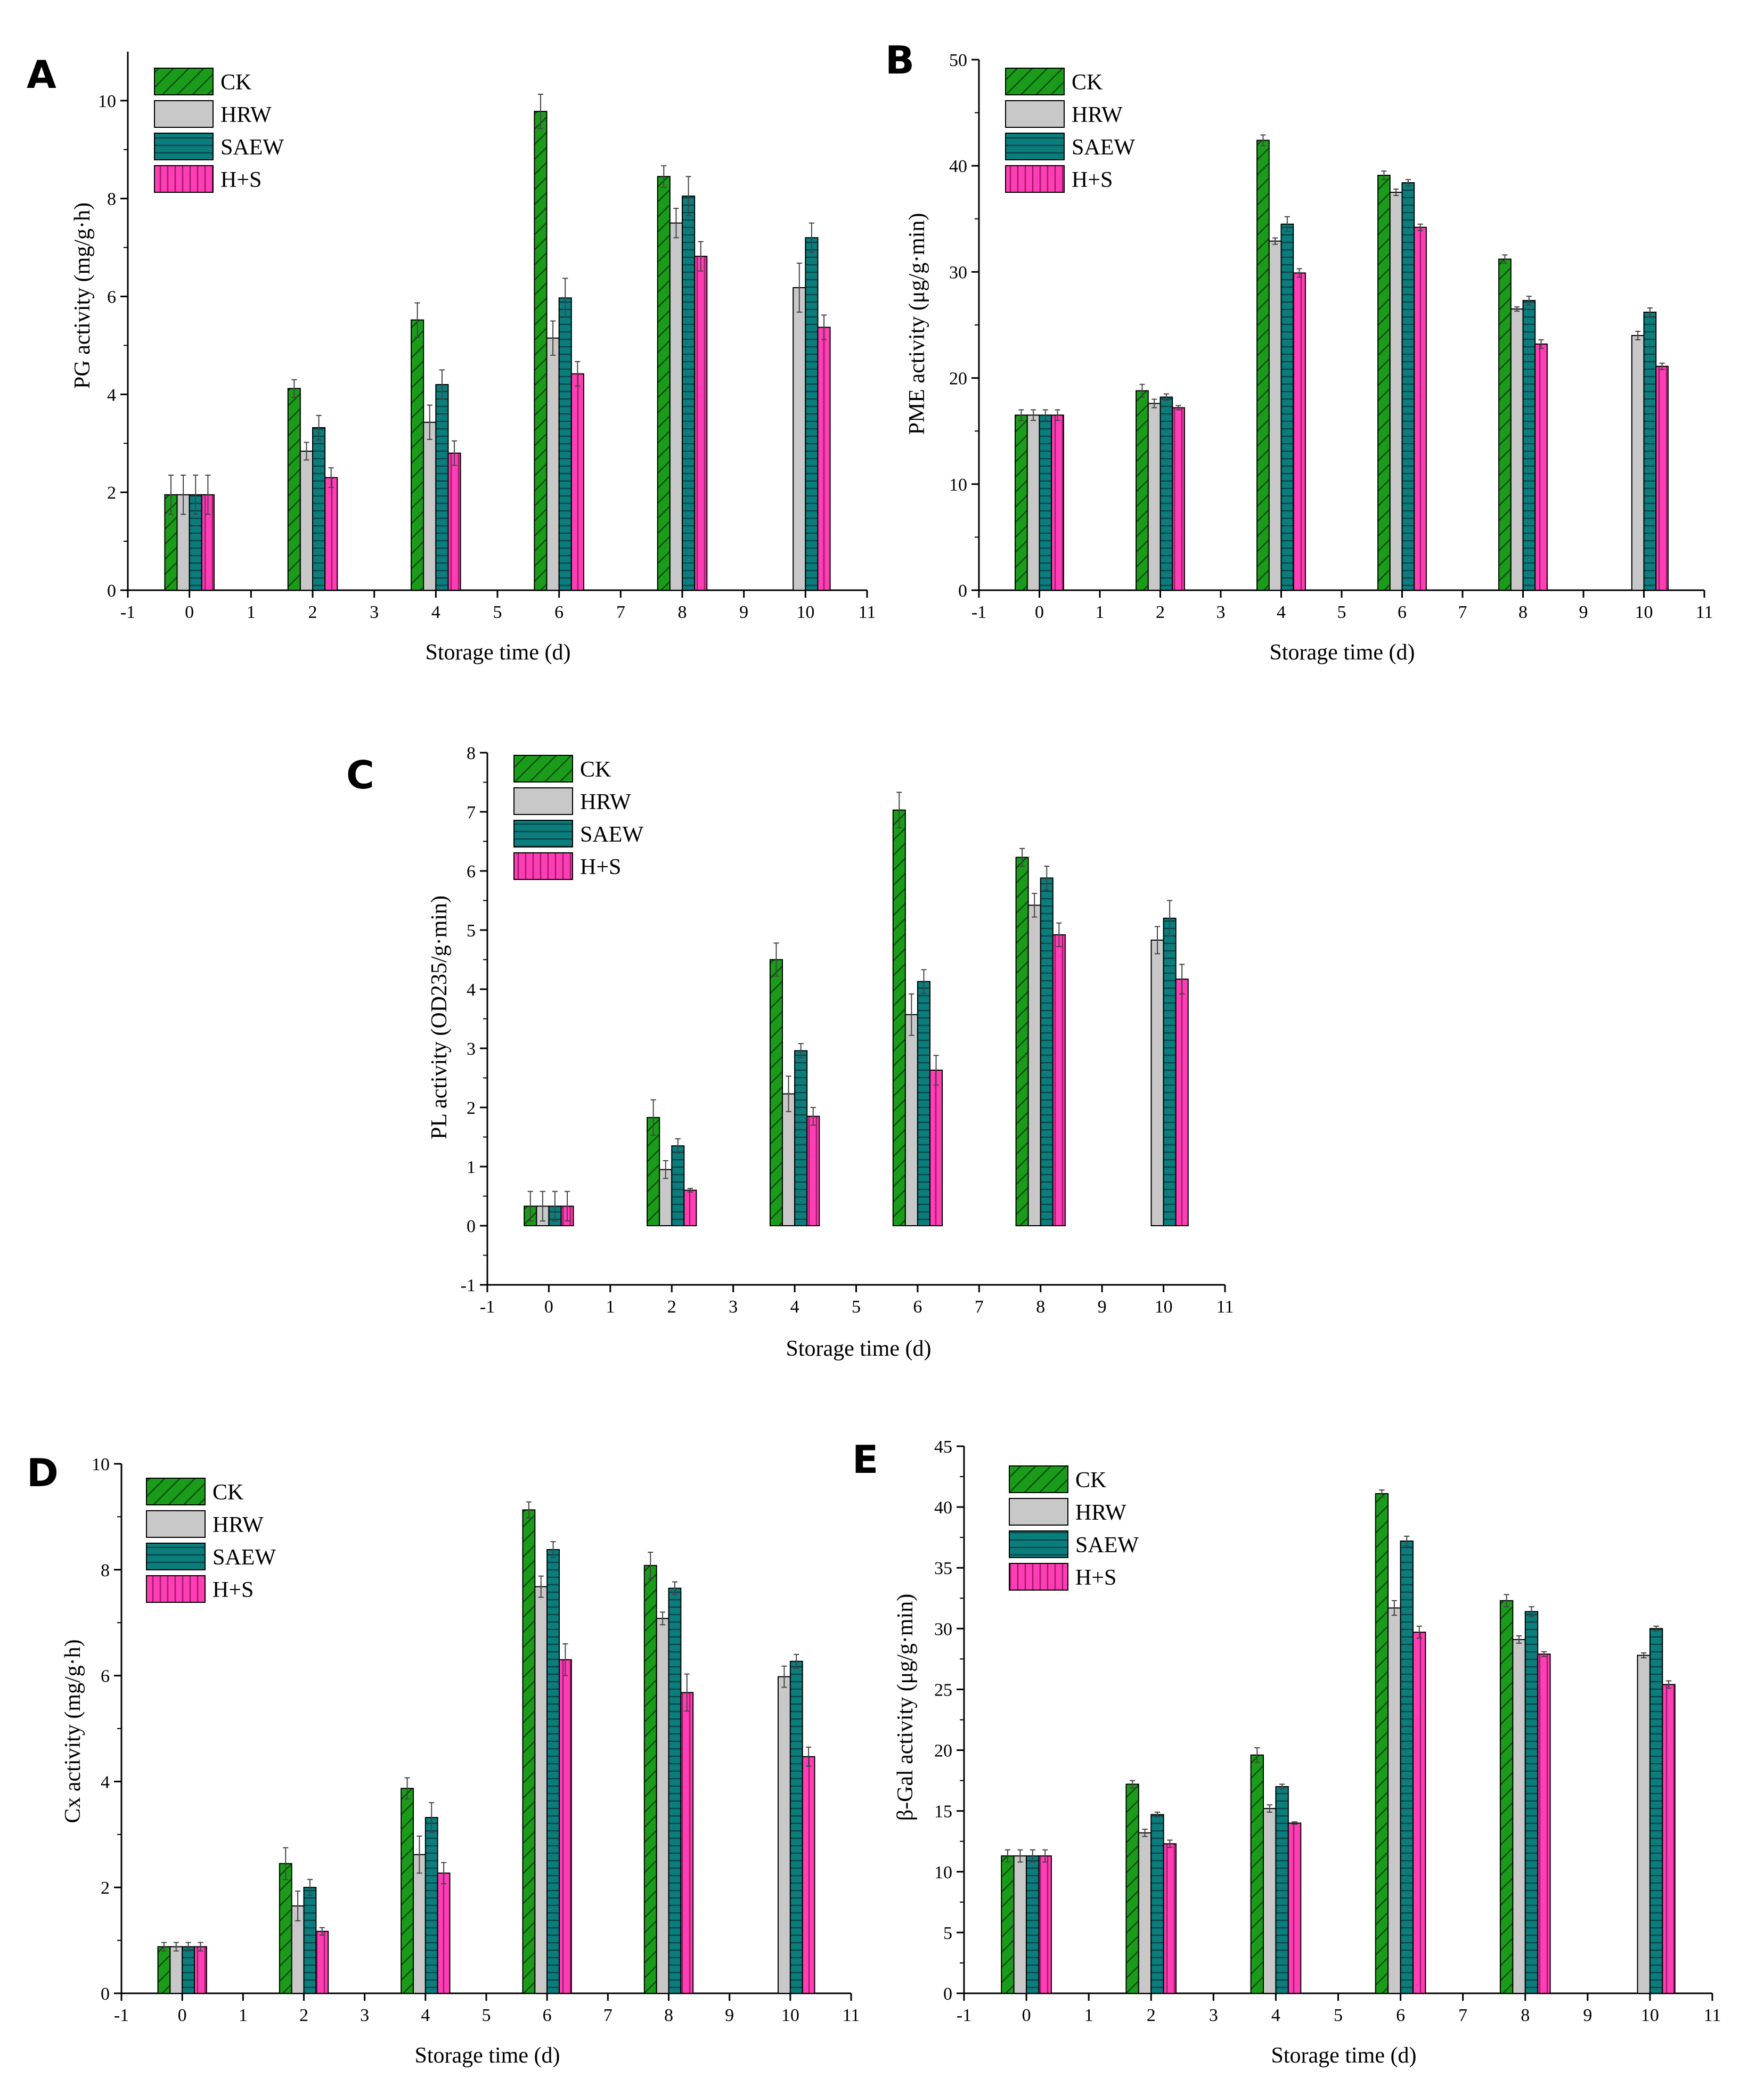 This screenshot has height=2086, width=1764. Describe the element at coordinates (487, 2015) in the screenshot. I see `panel-d-xtick-label: 5` at that location.